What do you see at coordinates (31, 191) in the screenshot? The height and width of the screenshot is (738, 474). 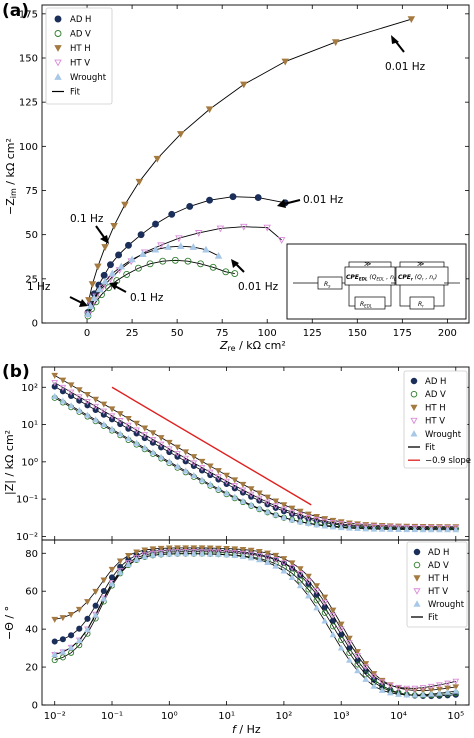 I see `y-tick-label: 75` at bounding box center [31, 191].